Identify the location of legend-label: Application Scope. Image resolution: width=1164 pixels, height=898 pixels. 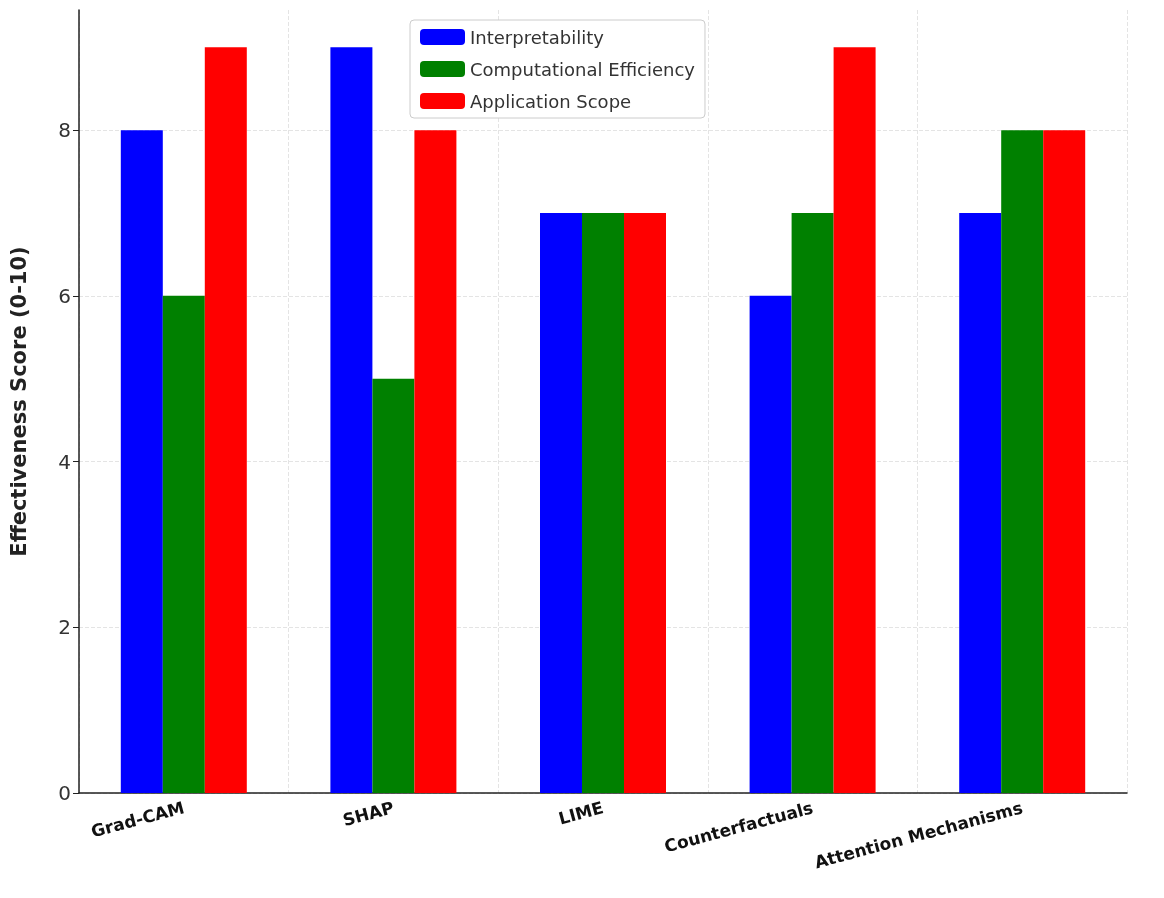
(551, 101).